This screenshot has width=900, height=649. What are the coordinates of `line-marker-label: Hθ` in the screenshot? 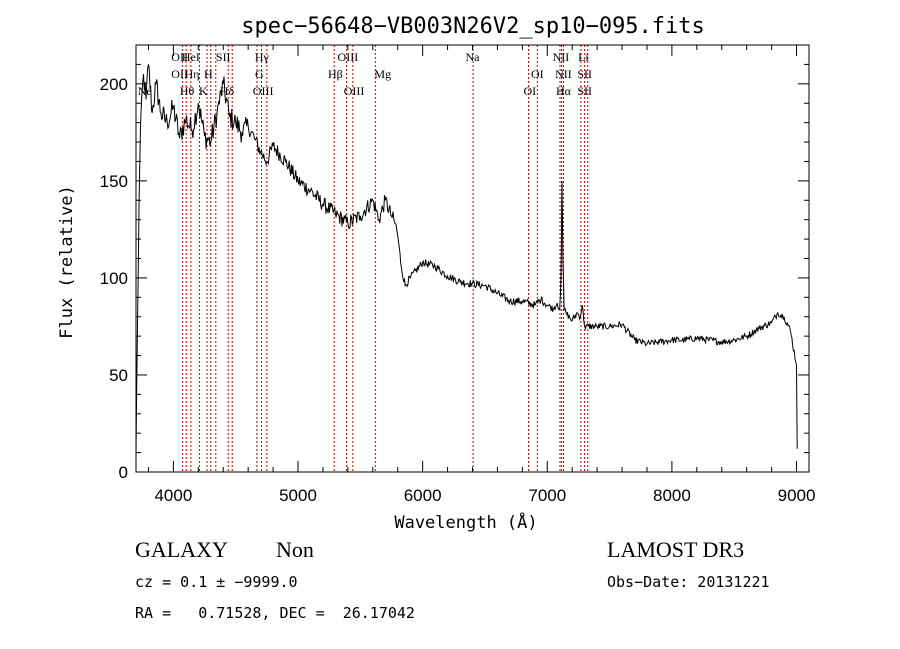 It's located at (187, 91).